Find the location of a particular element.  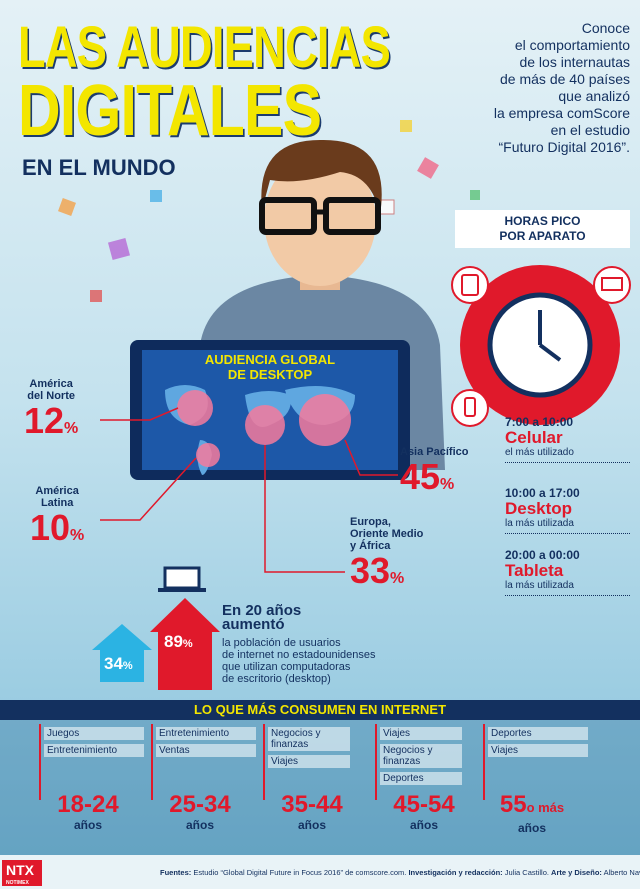

glasses-left is located at coordinates (288, 216).